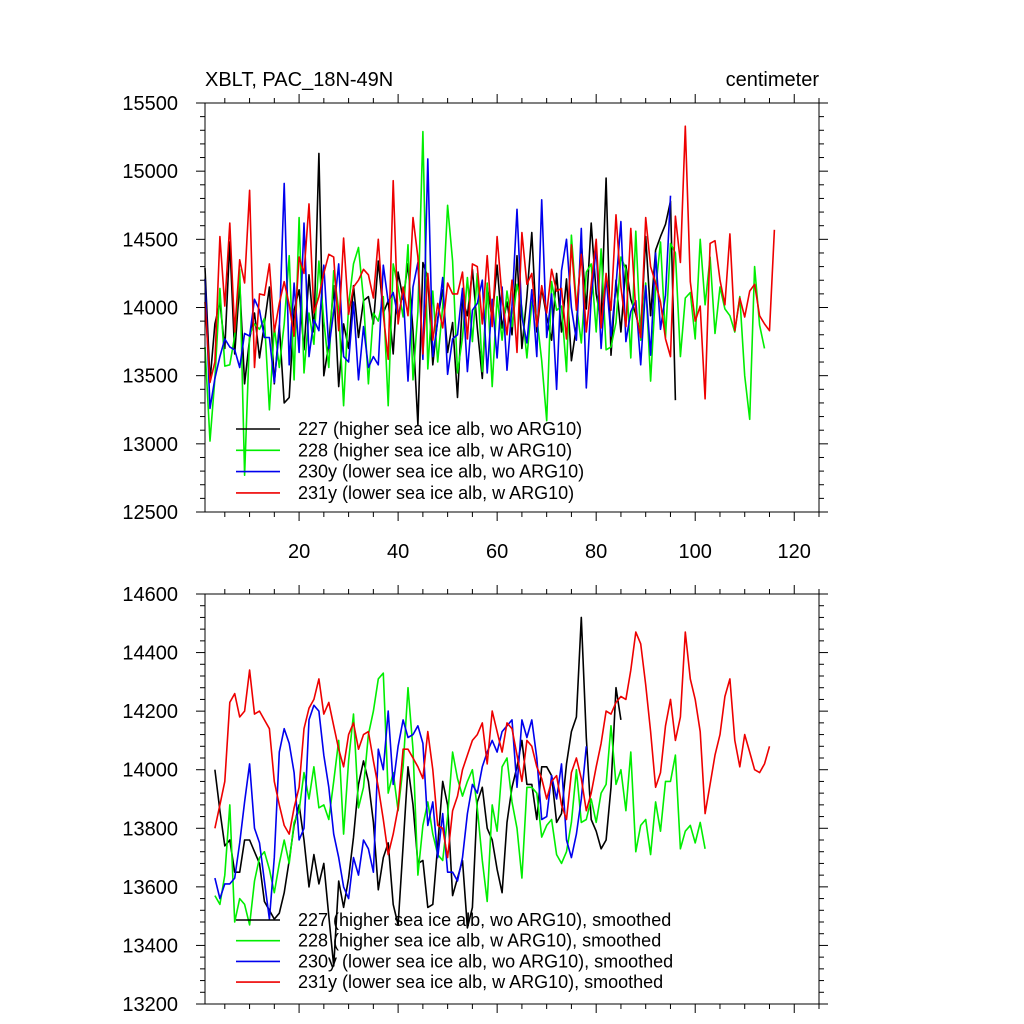 The height and width of the screenshot is (1024, 1024). Describe the element at coordinates (794, 552) in the screenshot. I see `x-tick-label: 120` at that location.